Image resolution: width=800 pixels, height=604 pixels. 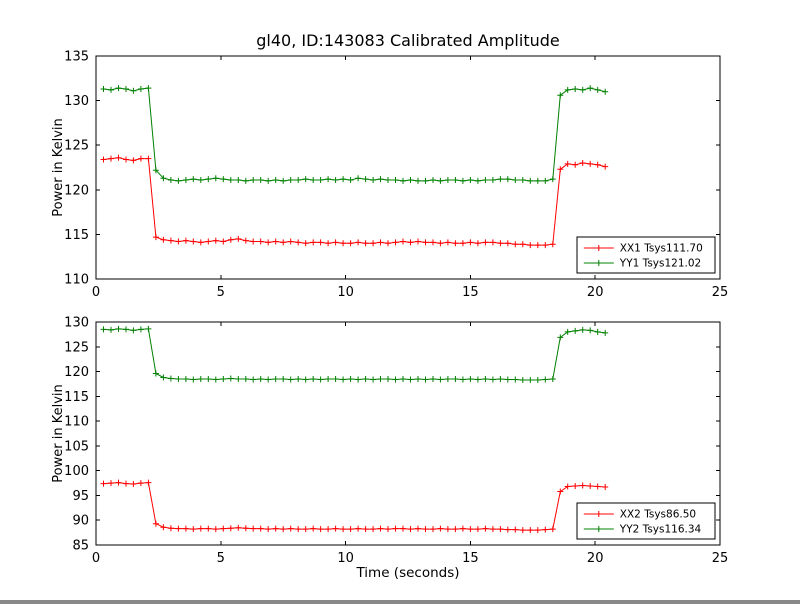 I want to click on y-tick-label: 105, so click(x=76, y=446).